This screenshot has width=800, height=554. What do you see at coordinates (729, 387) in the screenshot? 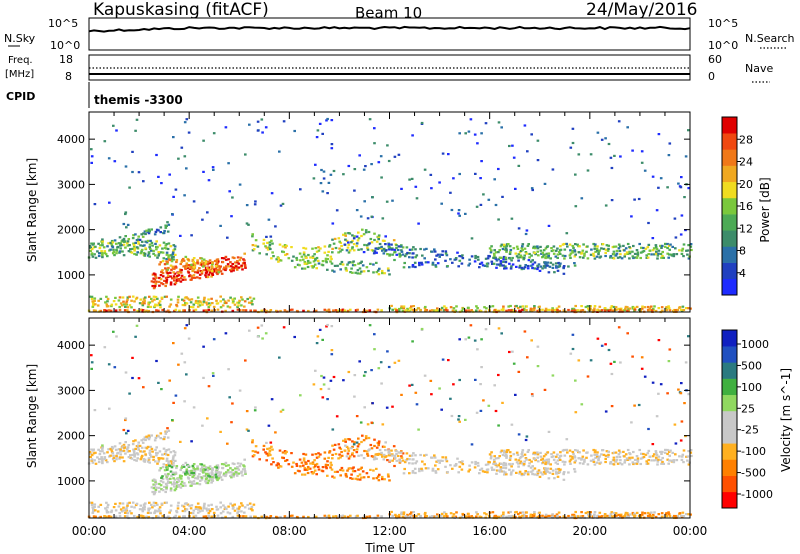
I see `velocity-colorbar-swatch` at bounding box center [729, 387].